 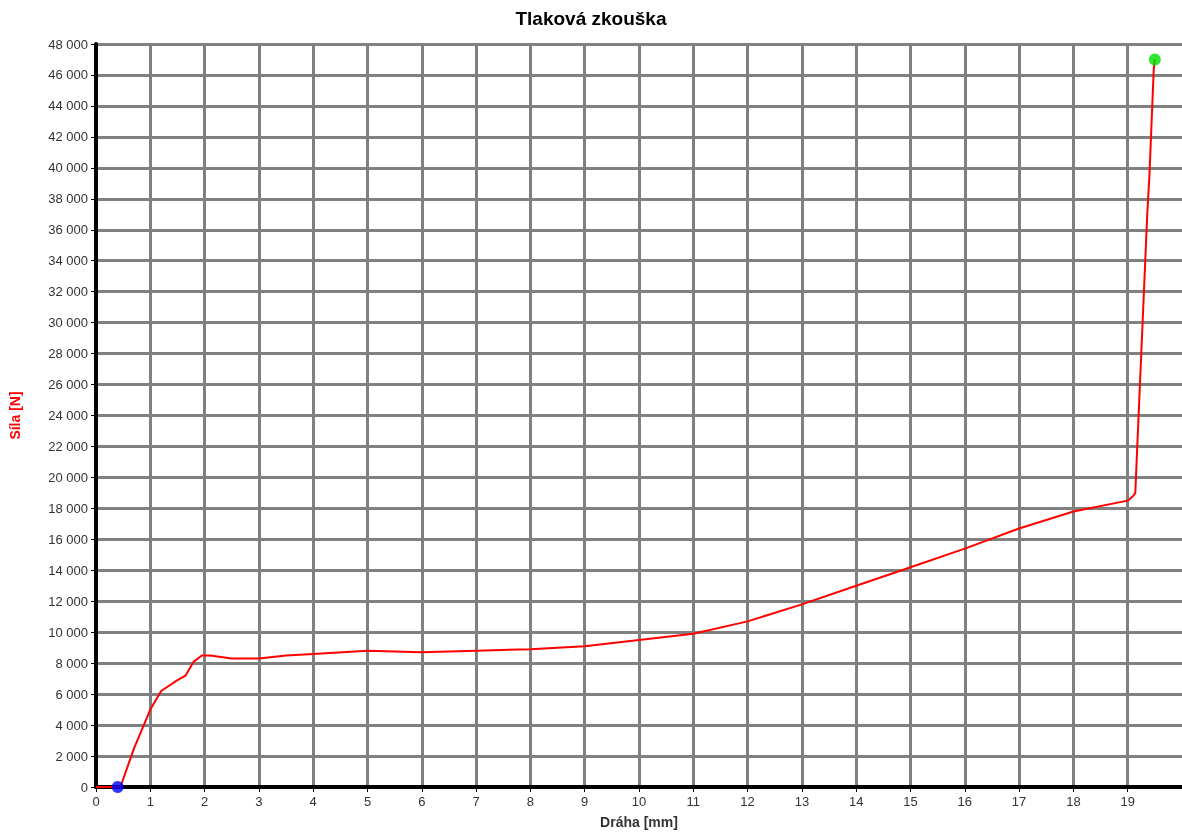 What do you see at coordinates (71, 725) in the screenshot?
I see `y-tick-label: 4 000` at bounding box center [71, 725].